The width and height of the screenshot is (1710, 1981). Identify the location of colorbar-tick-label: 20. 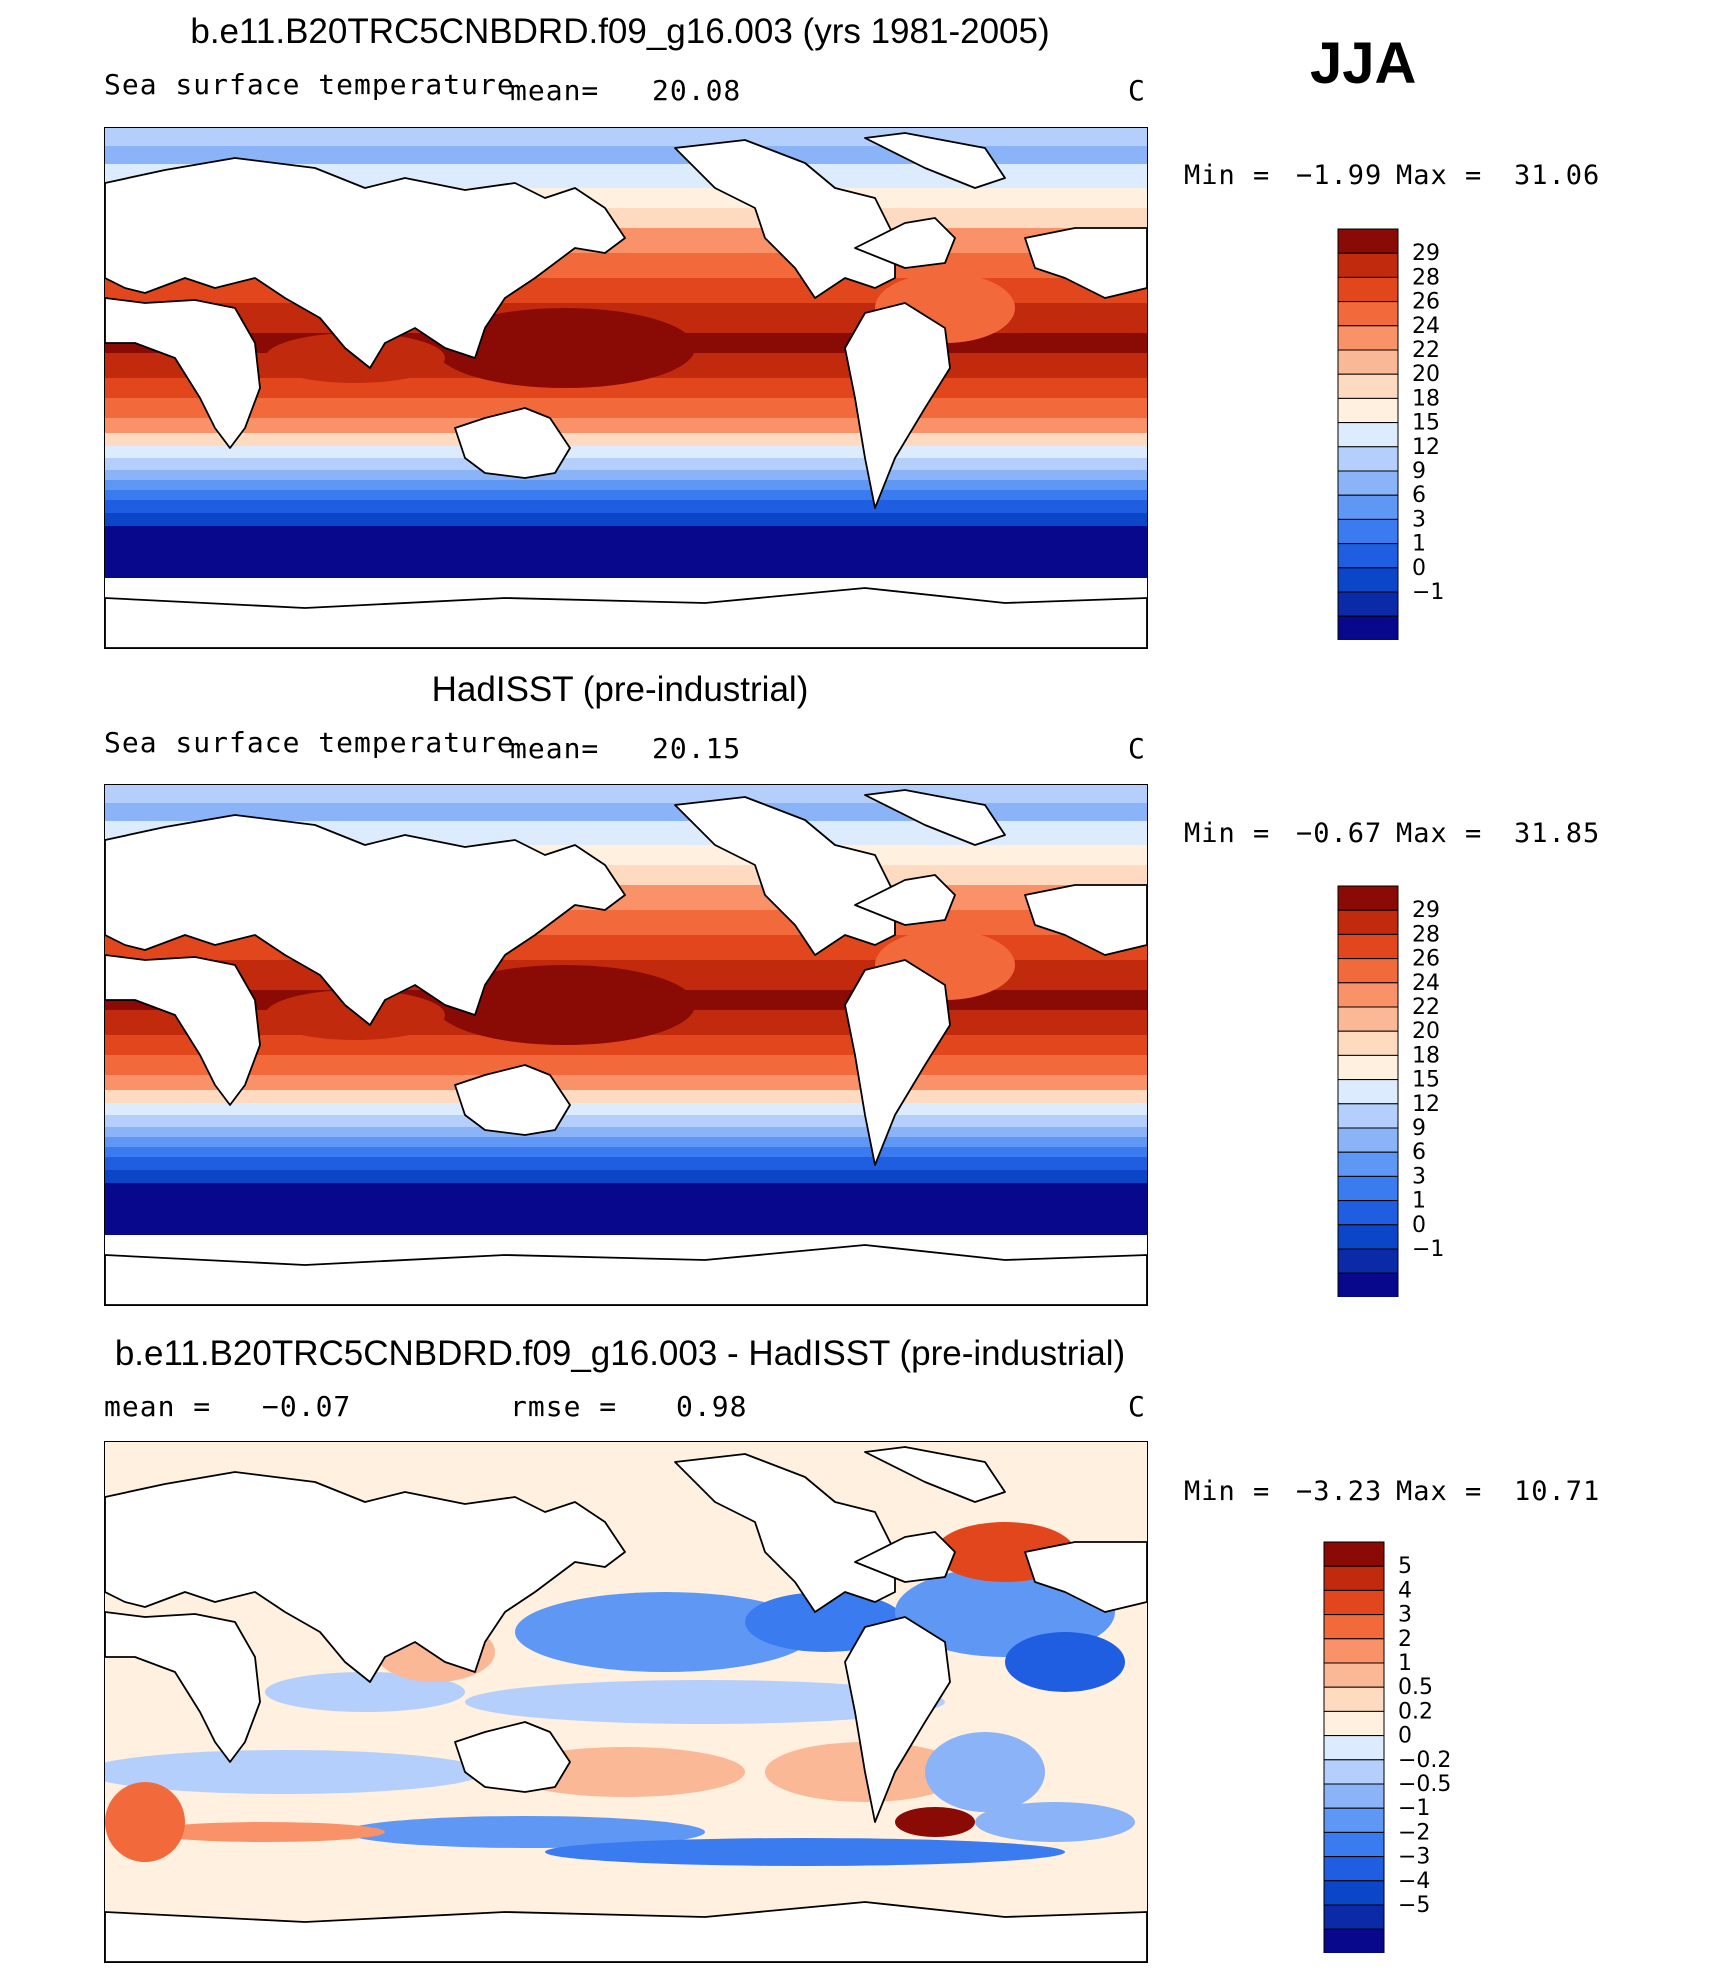
(1426, 1031).